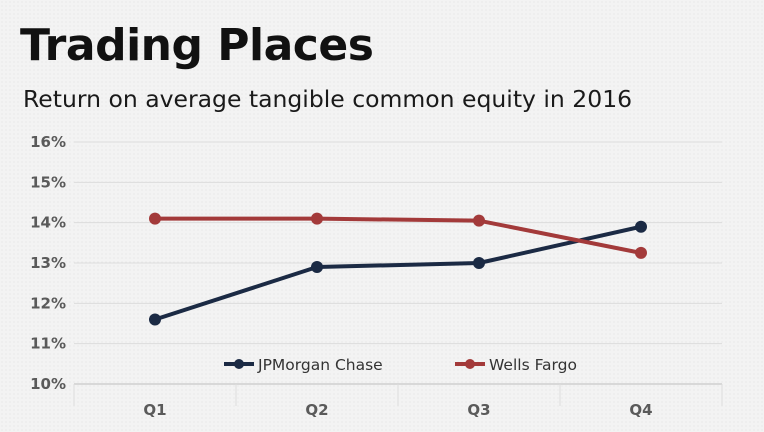 The width and height of the screenshot is (764, 432). What do you see at coordinates (48, 344) in the screenshot?
I see `y-tick-label: 11%` at bounding box center [48, 344].